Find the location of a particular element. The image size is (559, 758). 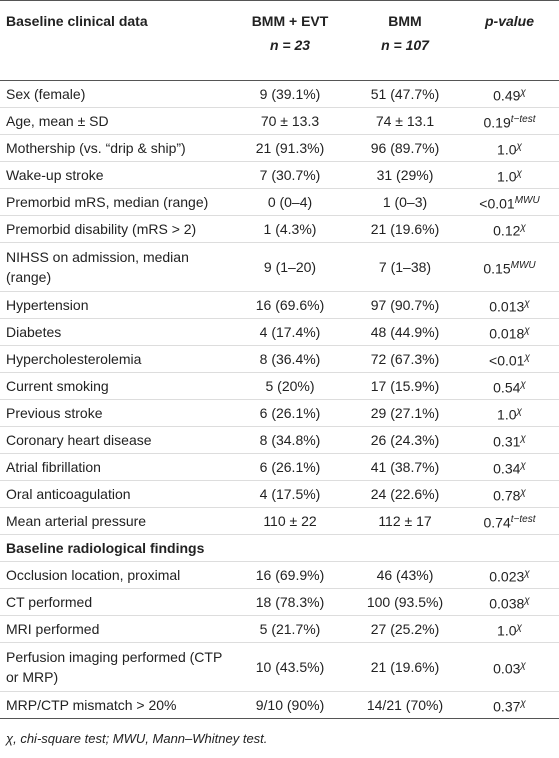

row-label: Oral anticoagulation is located at coordinates (115, 494).